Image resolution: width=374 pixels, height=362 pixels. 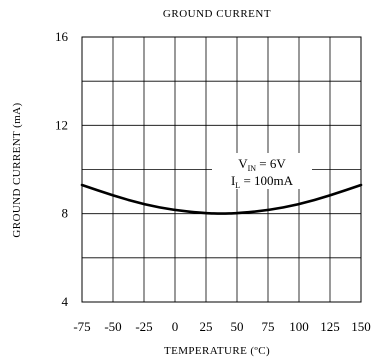 I want to click on series-group, so click(x=221, y=199).